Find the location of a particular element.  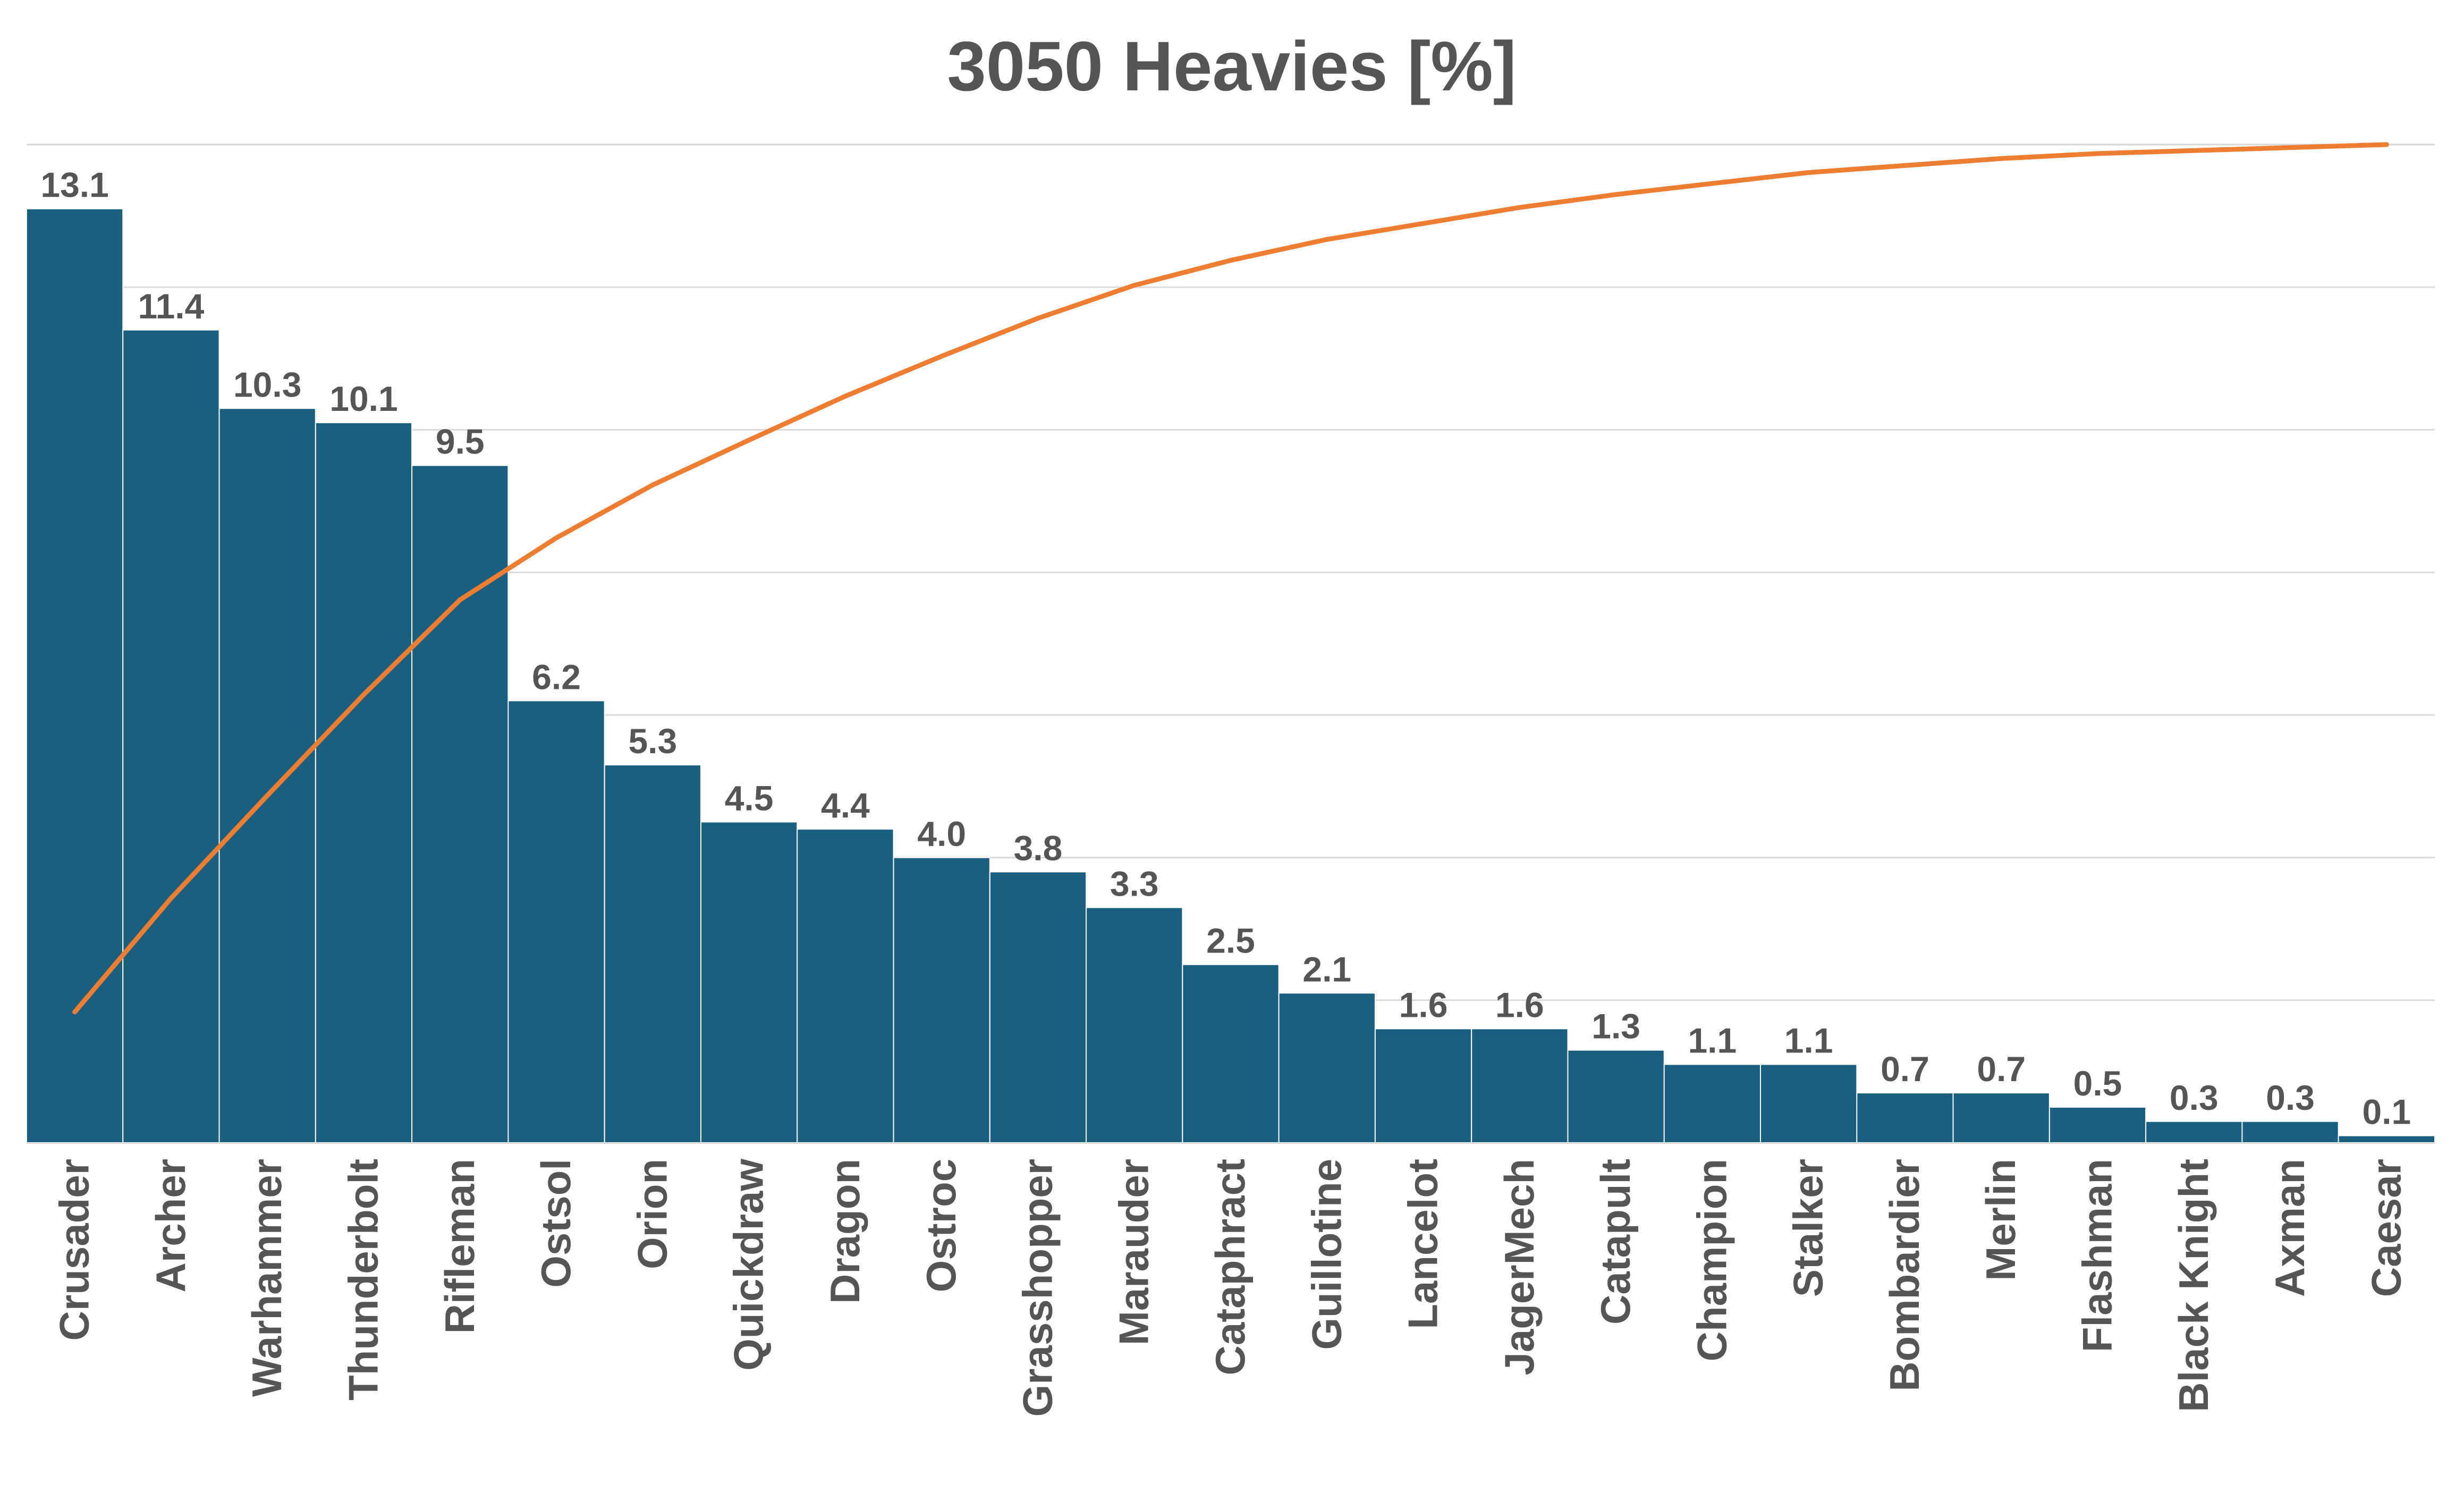

data-label: 2.5 is located at coordinates (1230, 940).